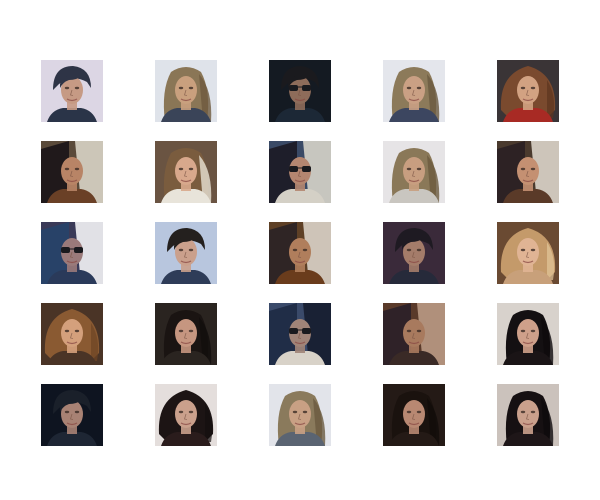 The width and height of the screenshot is (600, 500). I want to click on face-image-5-drawing, so click(528, 91).